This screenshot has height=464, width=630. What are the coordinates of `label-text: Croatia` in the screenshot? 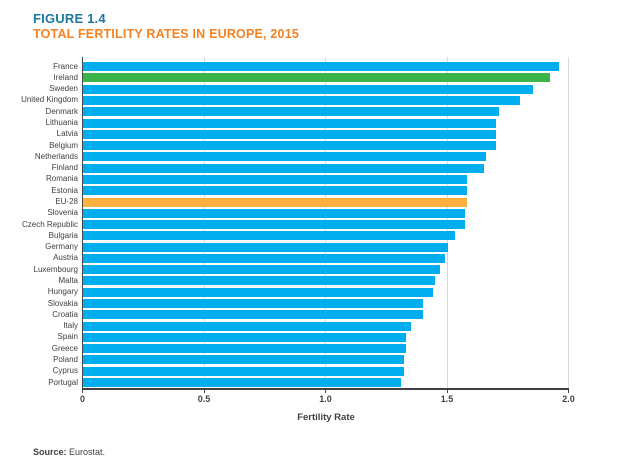 It's located at (65, 314).